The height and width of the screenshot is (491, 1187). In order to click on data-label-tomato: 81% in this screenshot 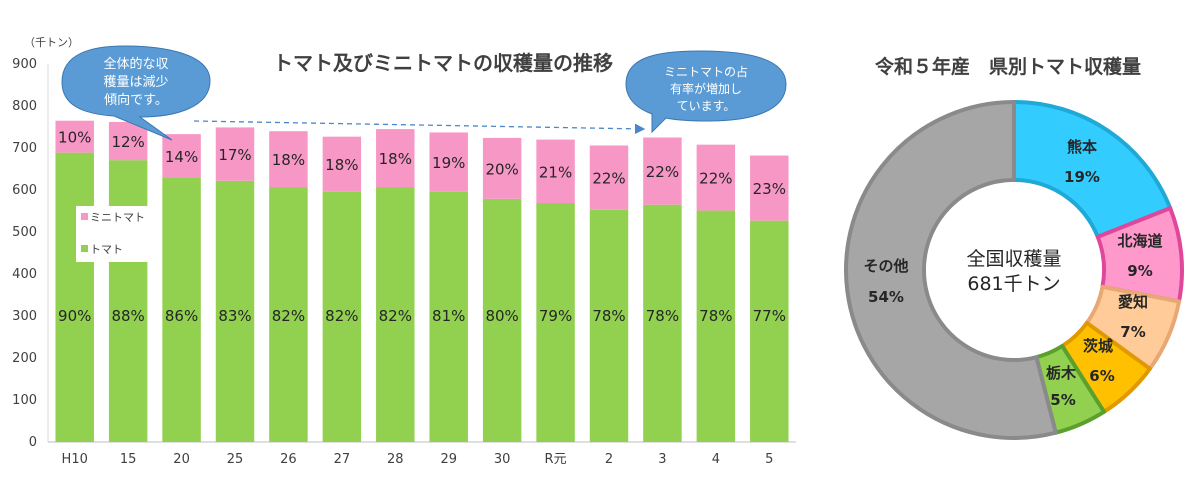, I will do `click(448, 316)`.